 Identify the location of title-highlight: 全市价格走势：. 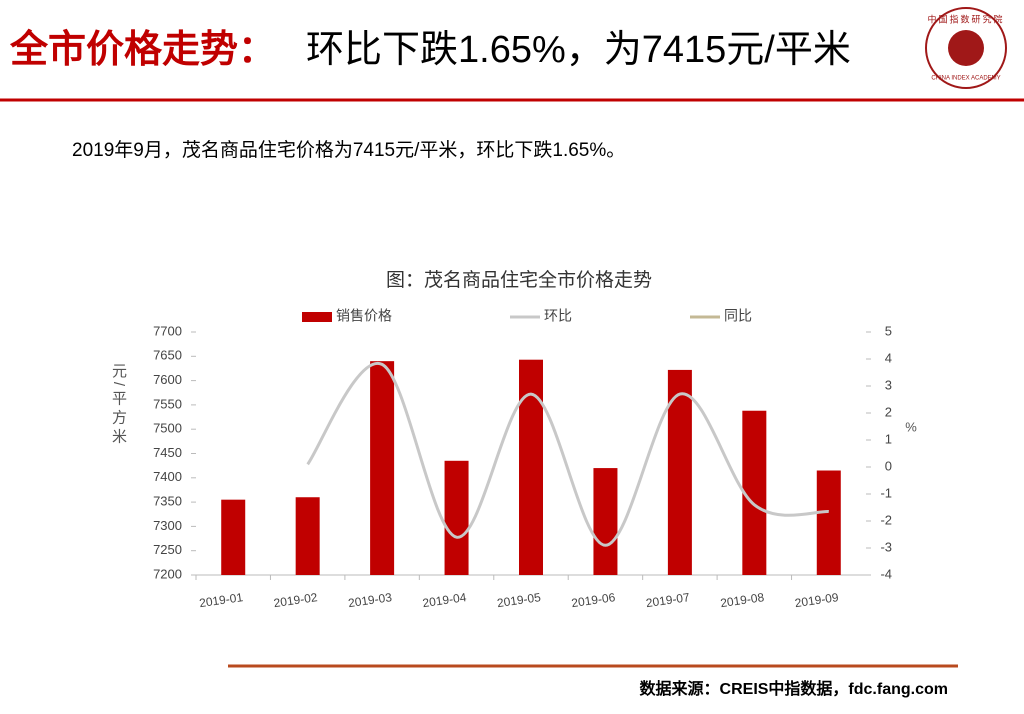
(142, 49).